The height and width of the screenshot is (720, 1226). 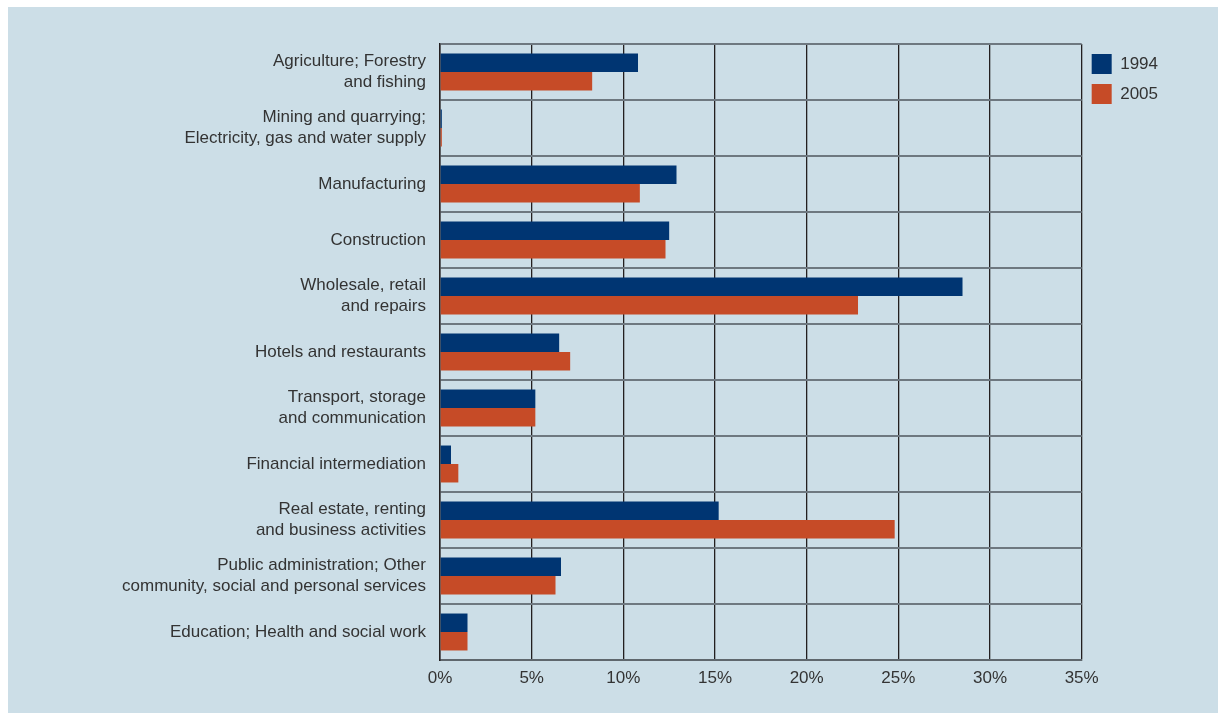 I want to click on y-tick-label: Financial intermediation, so click(x=336, y=463).